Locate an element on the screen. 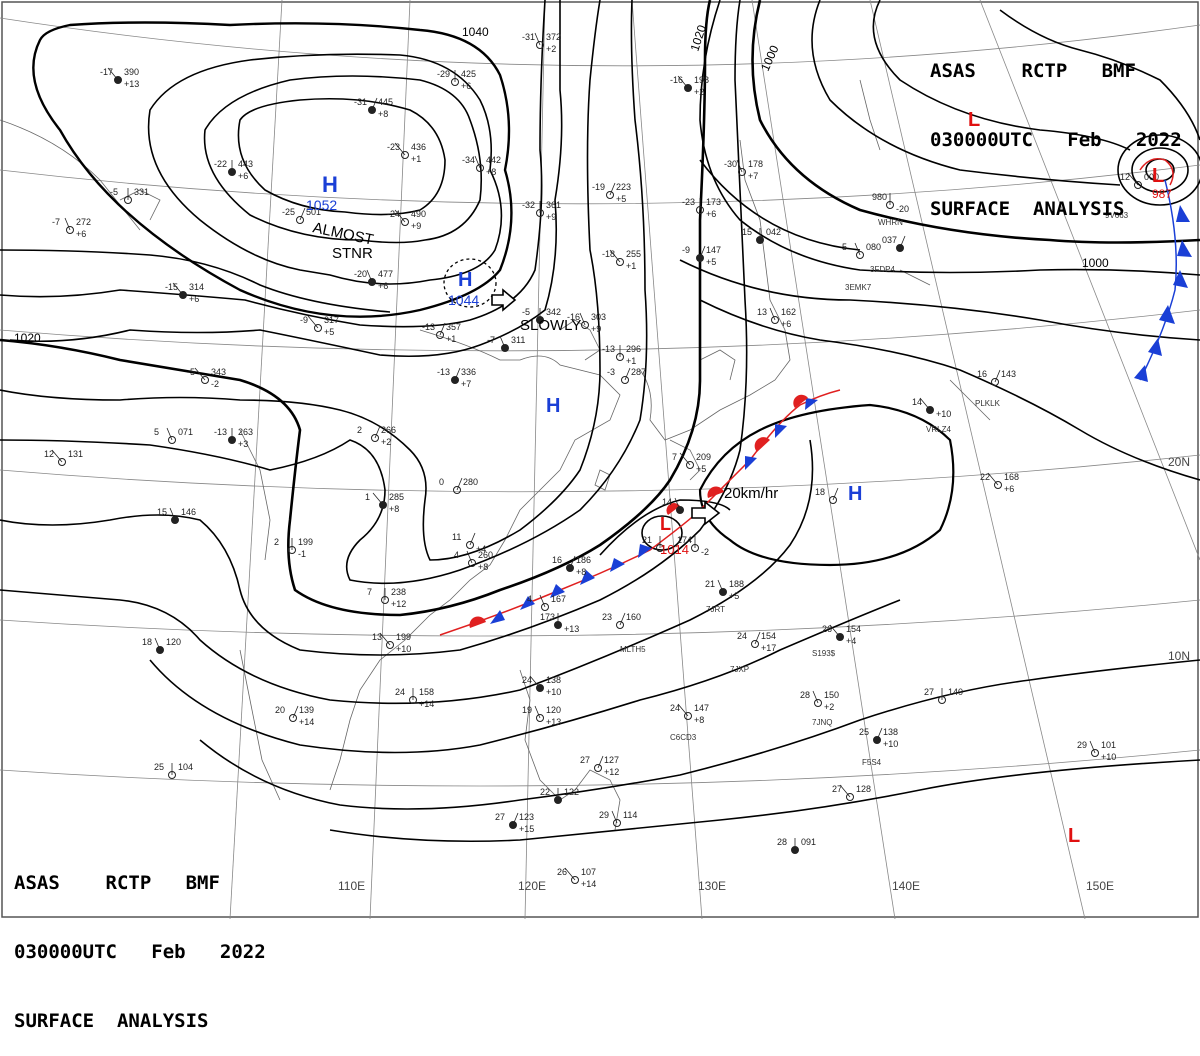 Image resolution: width=1200 pixels, height=1056 pixels. station-value: 23 is located at coordinates (607, 617).